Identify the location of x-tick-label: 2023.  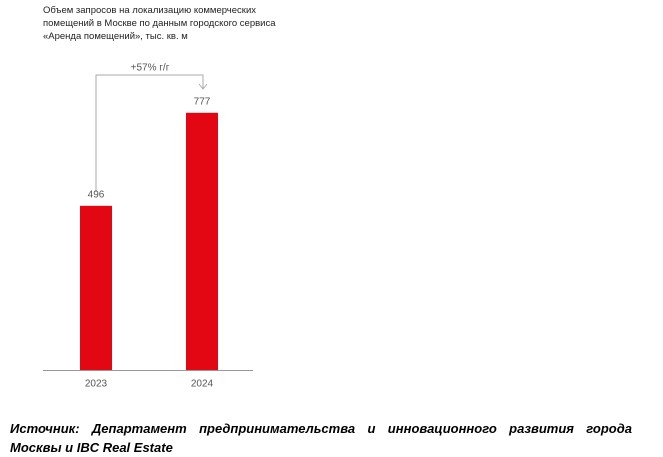
(96, 384).